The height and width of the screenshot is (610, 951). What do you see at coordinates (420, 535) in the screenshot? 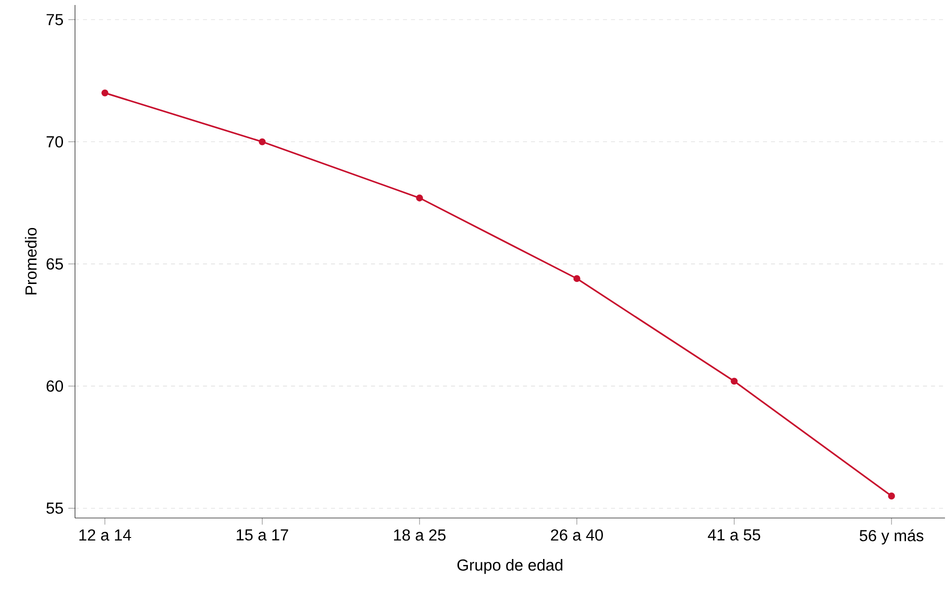
I see `x-tick-label: 18 a 25` at bounding box center [420, 535].